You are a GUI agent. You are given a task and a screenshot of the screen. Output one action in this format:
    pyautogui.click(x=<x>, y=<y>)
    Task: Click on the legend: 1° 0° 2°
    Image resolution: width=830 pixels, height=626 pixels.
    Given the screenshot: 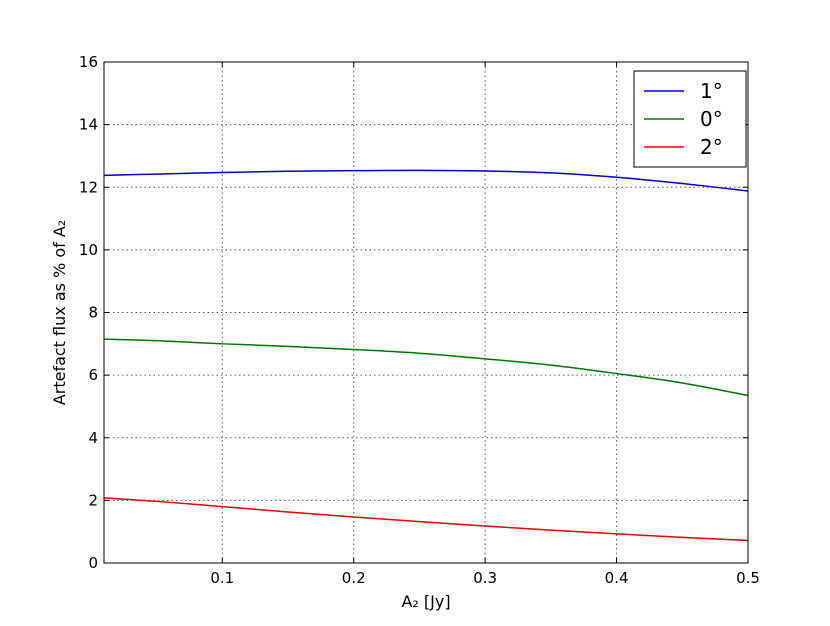 What is the action you would take?
    pyautogui.click(x=690, y=119)
    